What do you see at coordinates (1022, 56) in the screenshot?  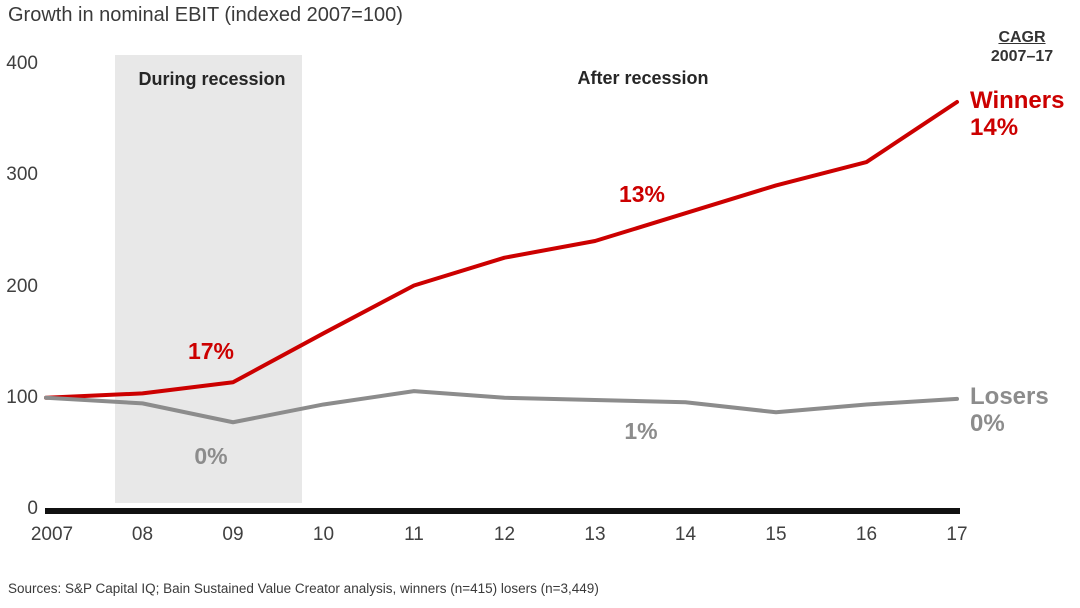 I see `cagr-header-period: 2007–17` at bounding box center [1022, 56].